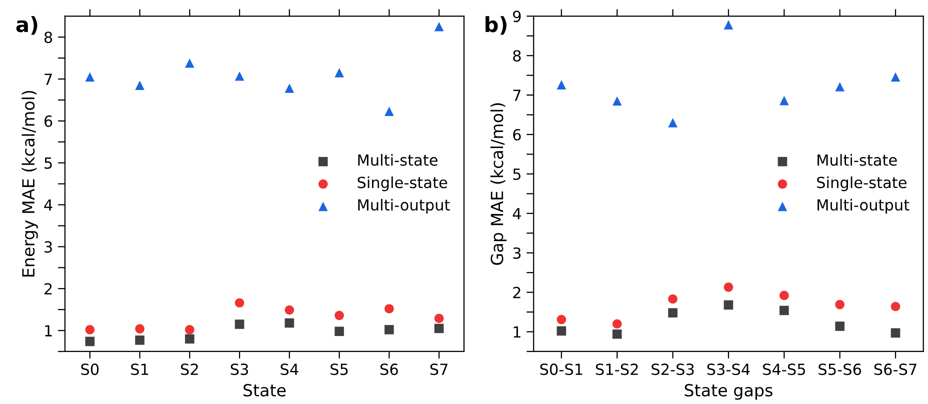  Describe the element at coordinates (439, 370) in the screenshot. I see `x-tick-label: S7` at that location.